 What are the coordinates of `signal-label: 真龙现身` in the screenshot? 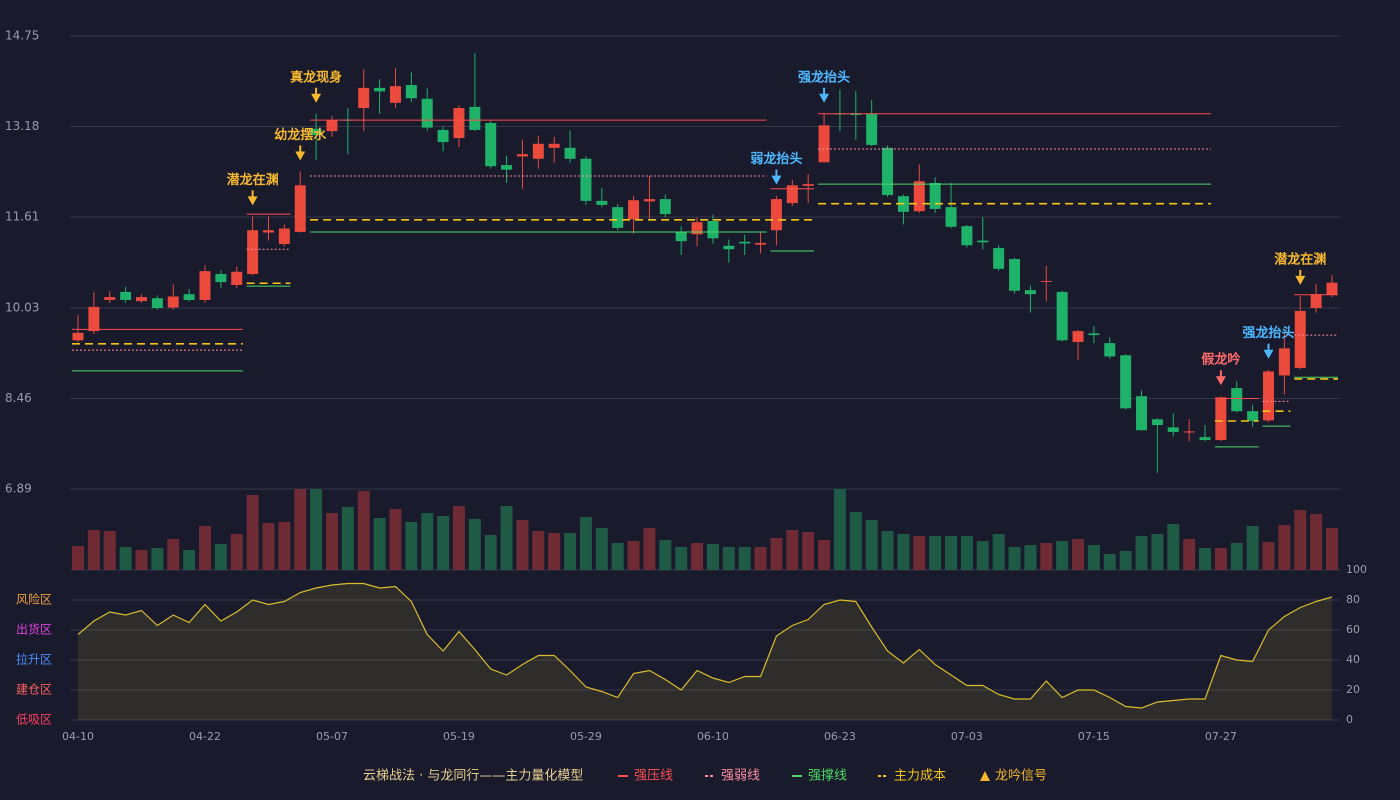 It's located at (316, 77).